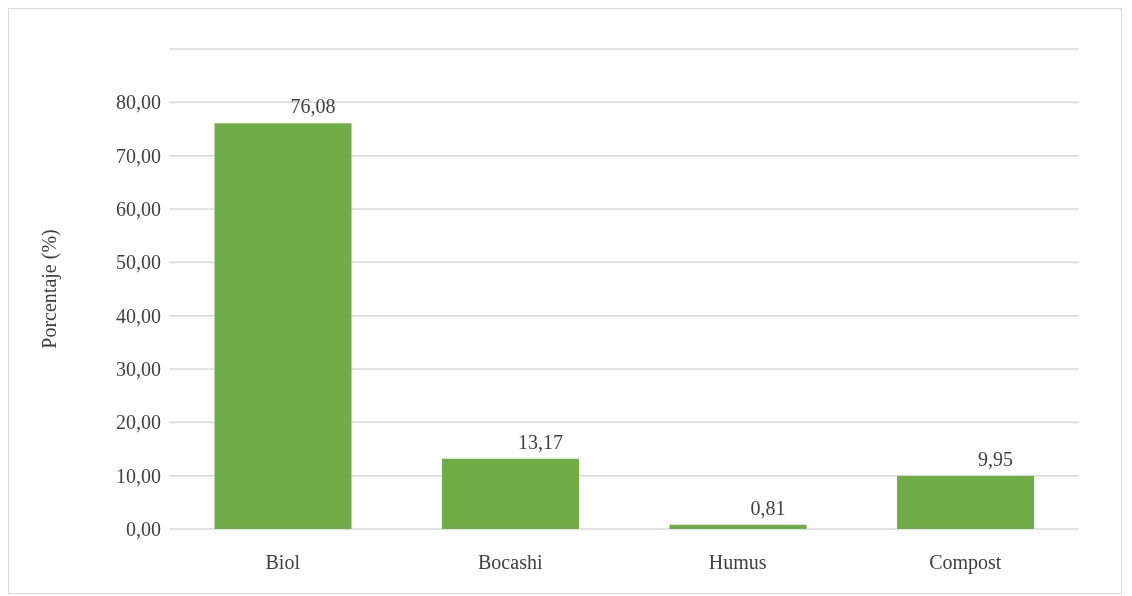  I want to click on x-tick-label: Biol, so click(283, 562).